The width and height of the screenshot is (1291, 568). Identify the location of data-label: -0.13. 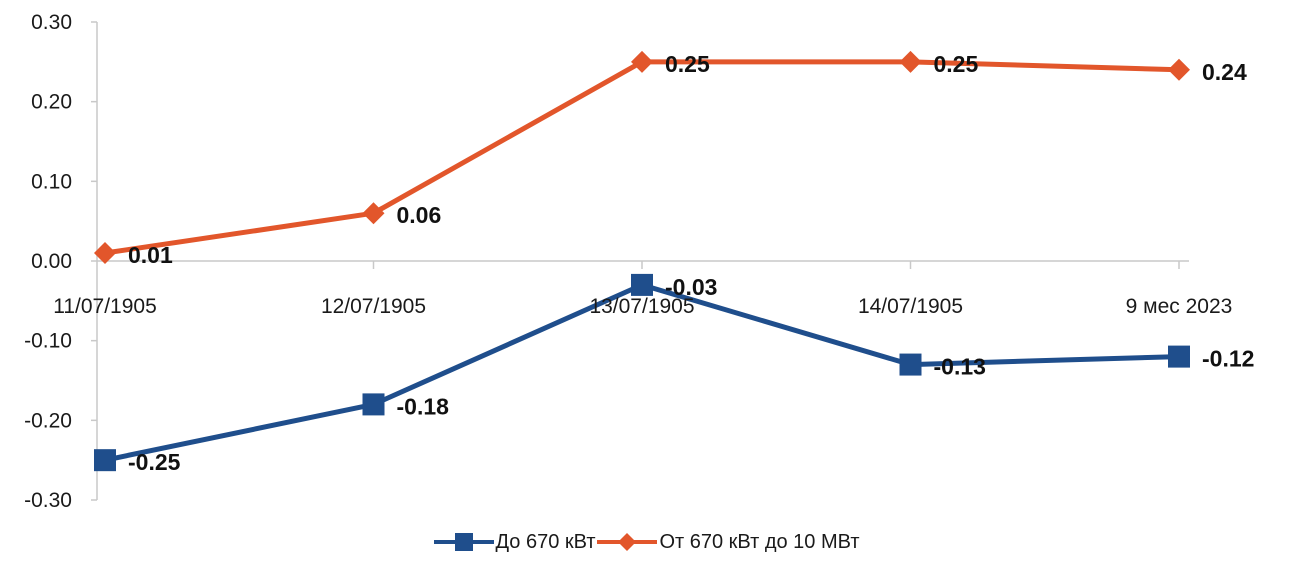
(960, 367).